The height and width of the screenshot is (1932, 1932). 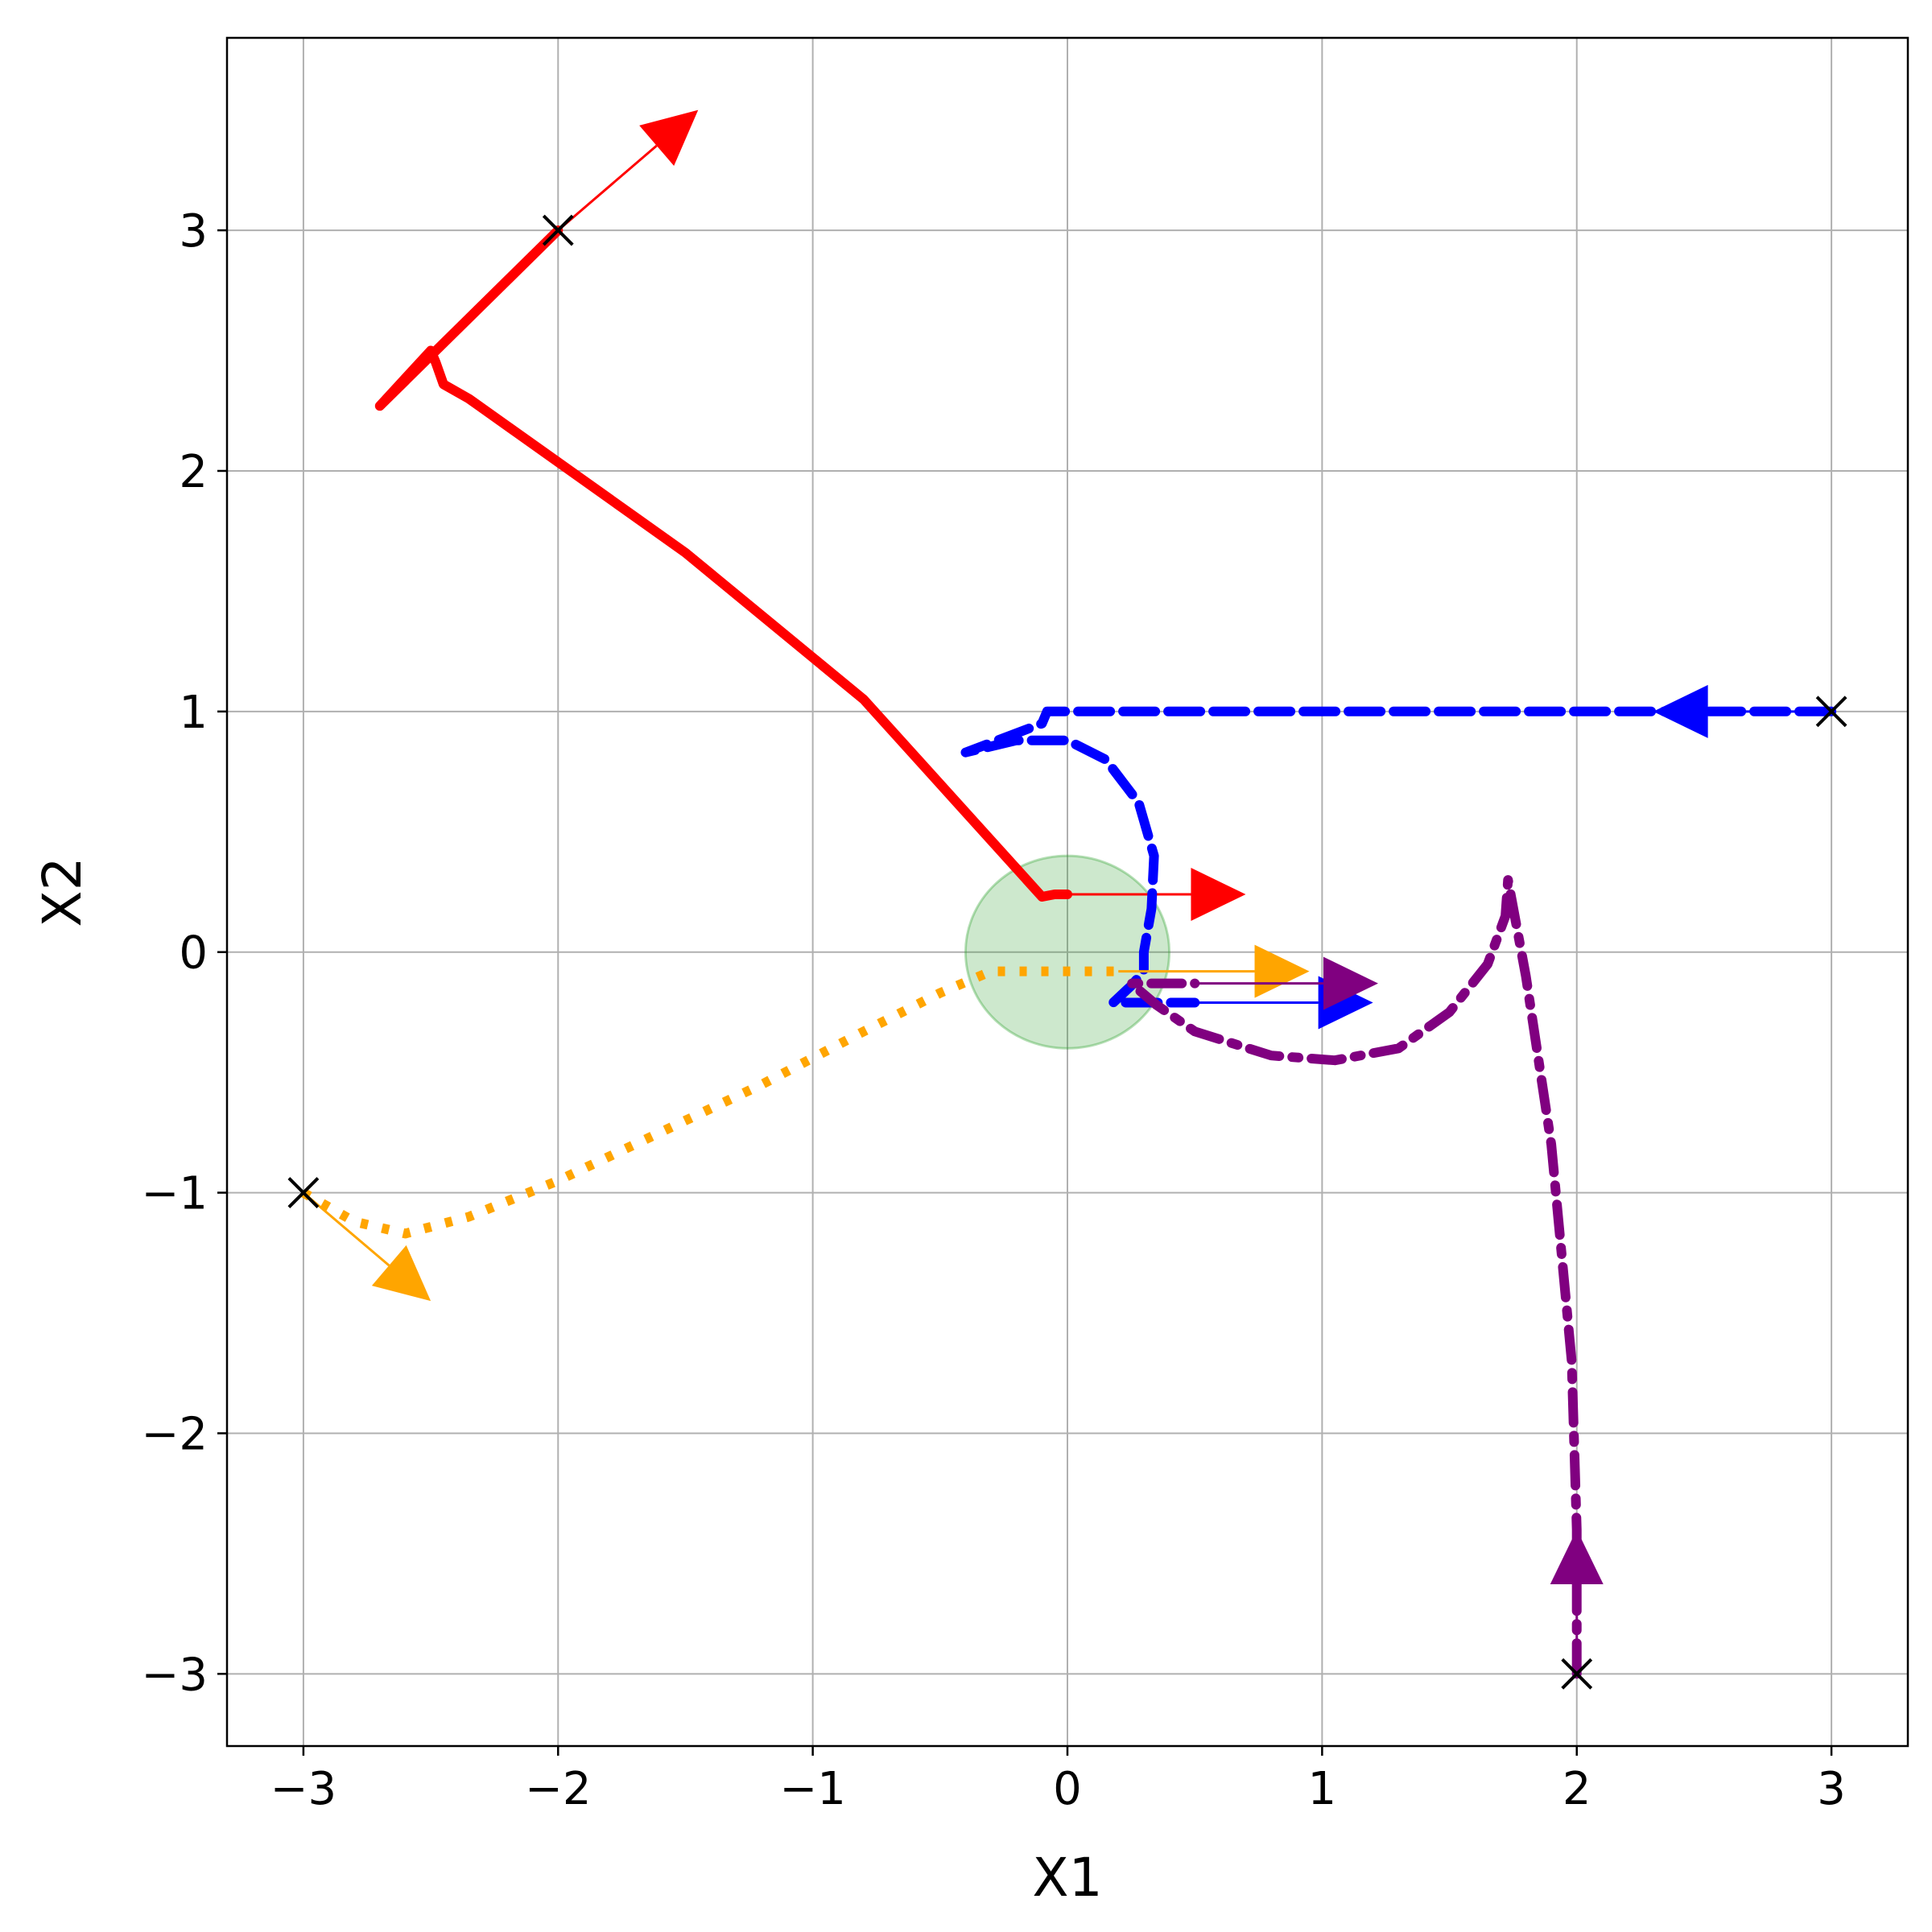 I want to click on y-tick-label: 3, so click(x=193, y=231).